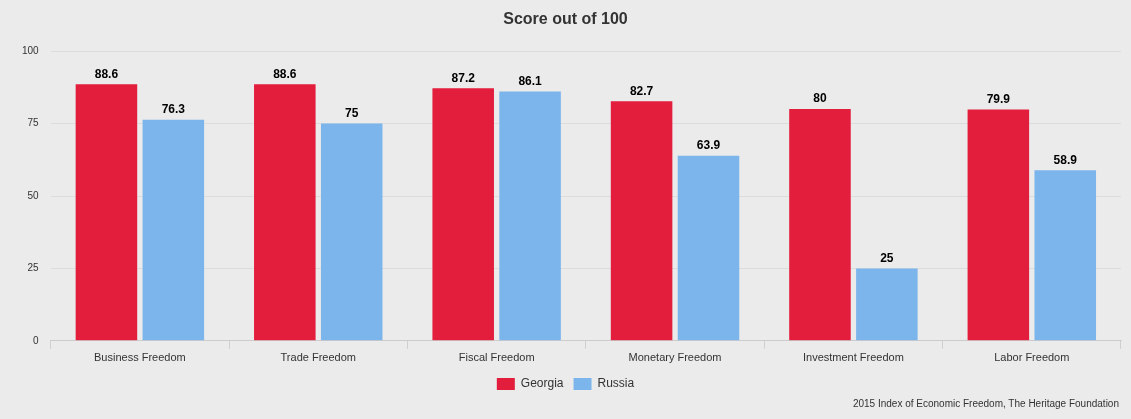 The width and height of the screenshot is (1131, 419). Describe the element at coordinates (33, 123) in the screenshot. I see `y-tick-label: 75` at that location.